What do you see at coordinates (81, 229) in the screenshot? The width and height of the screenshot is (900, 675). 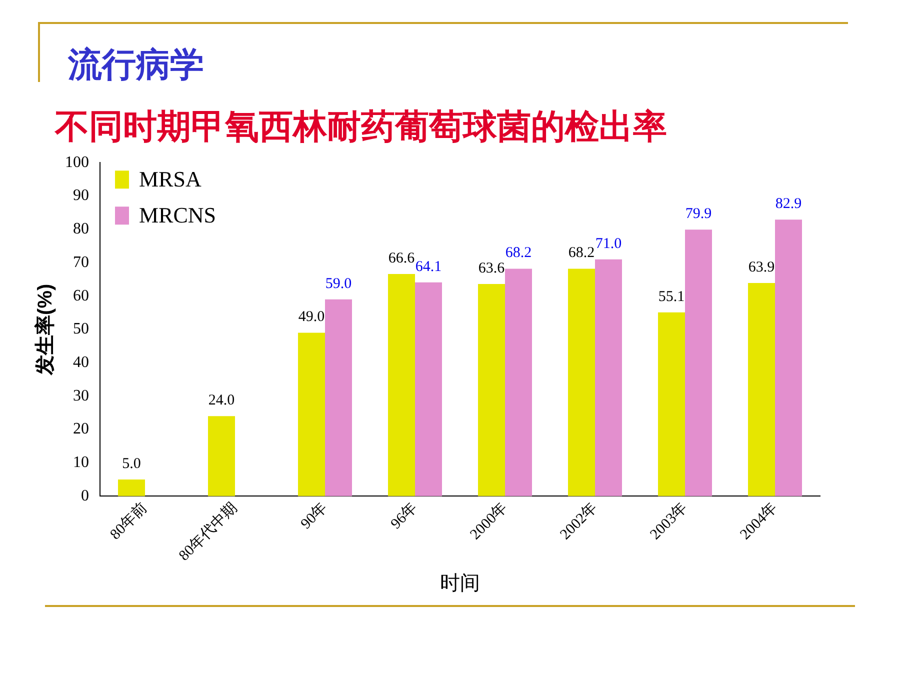 I see `y-tick-label: 80` at bounding box center [81, 229].